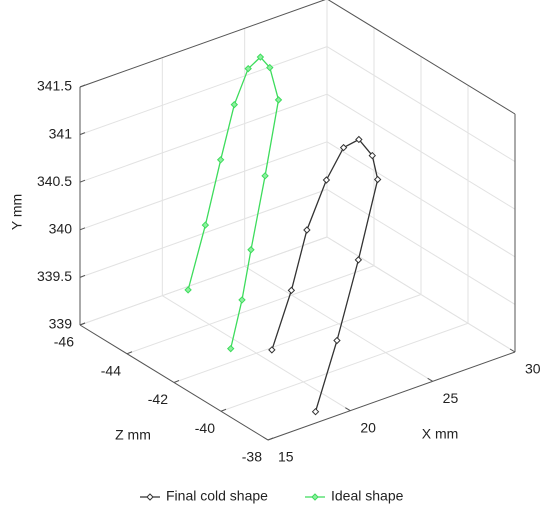 The image size is (550, 523). What do you see at coordinates (205, 428) in the screenshot?
I see `z-tick-label: -40` at bounding box center [205, 428].